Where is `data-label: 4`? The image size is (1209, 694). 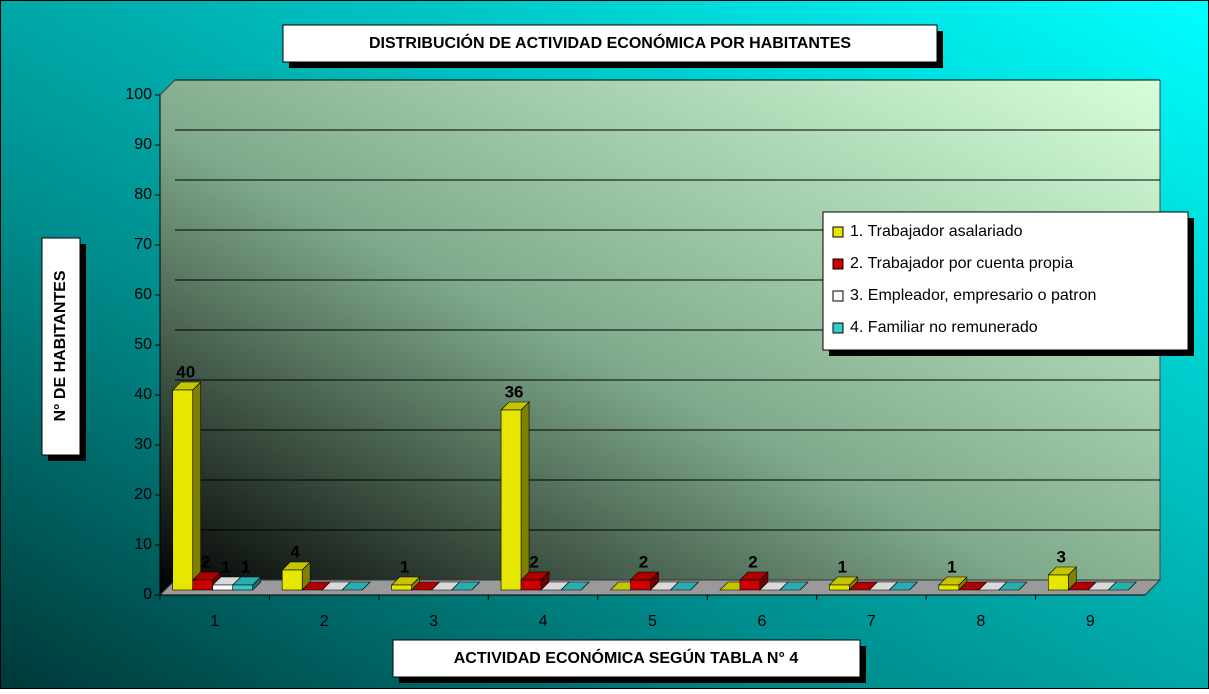
data-label: 4 is located at coordinates (295, 551).